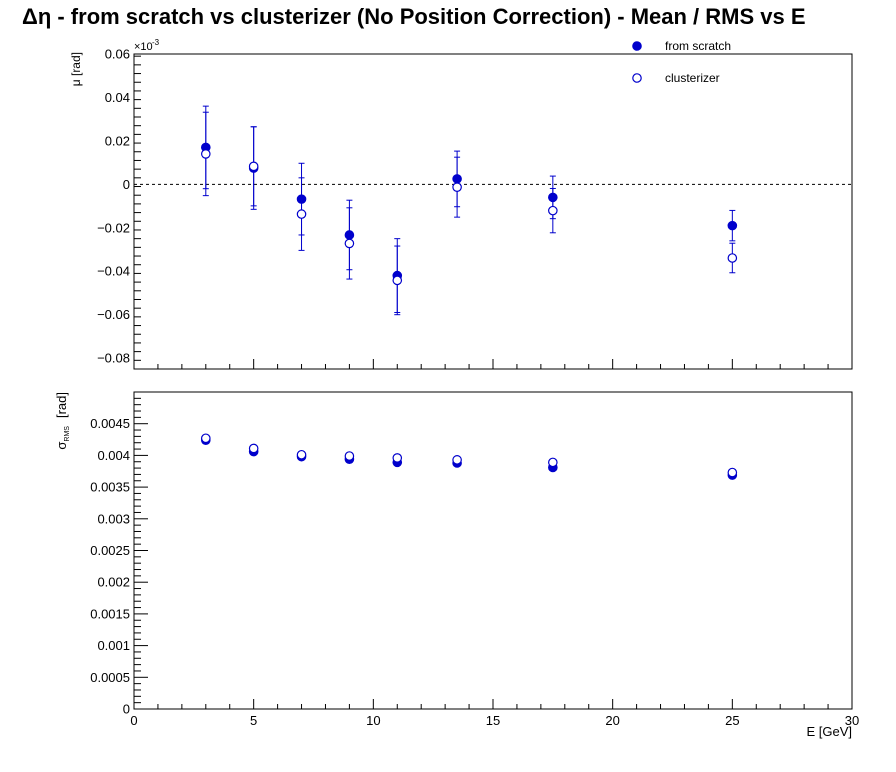 Image resolution: width=896 pixels, height=772 pixels. Describe the element at coordinates (852, 720) in the screenshot. I see `x-tick-label: 30` at that location.